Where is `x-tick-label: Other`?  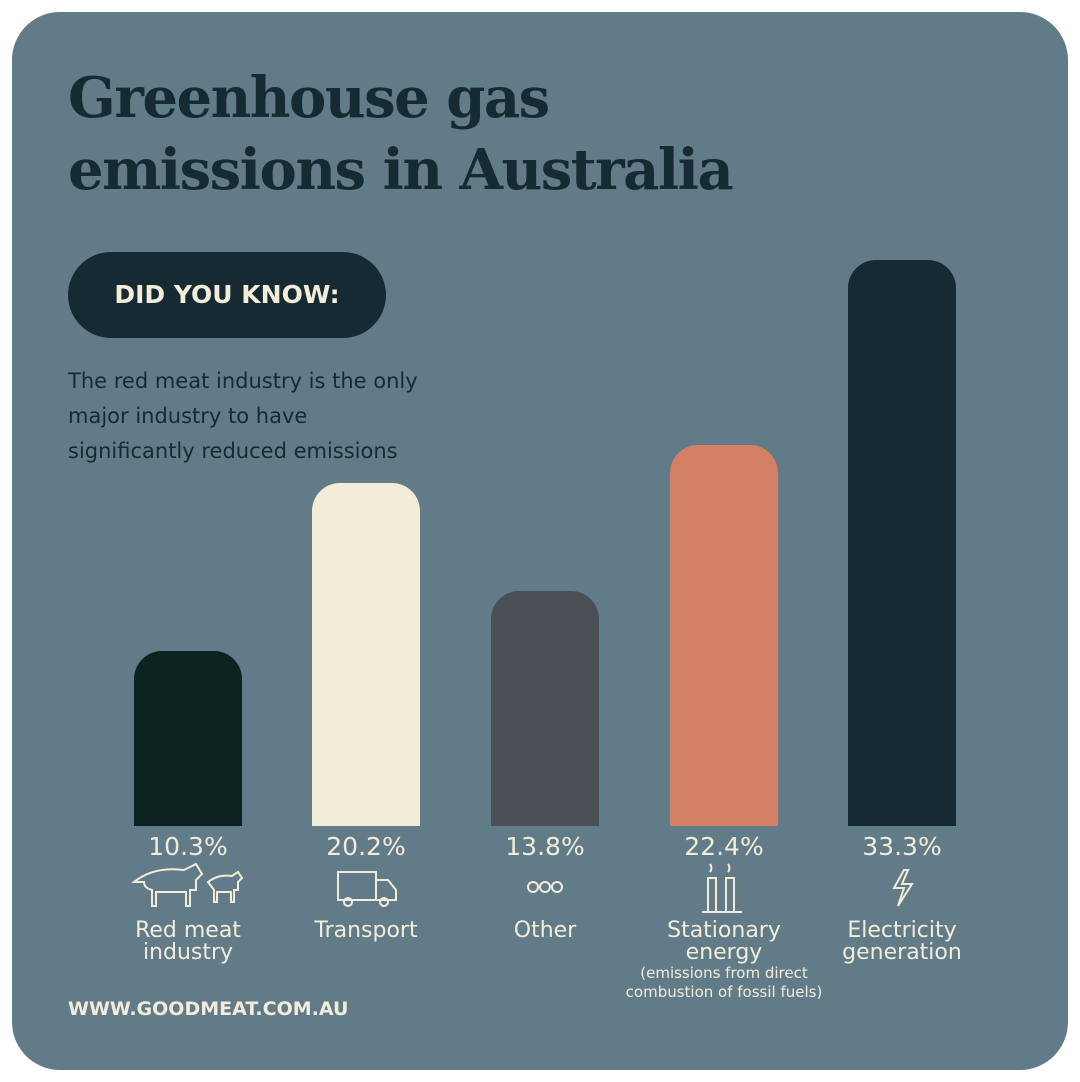 x-tick-label: Other is located at coordinates (545, 930).